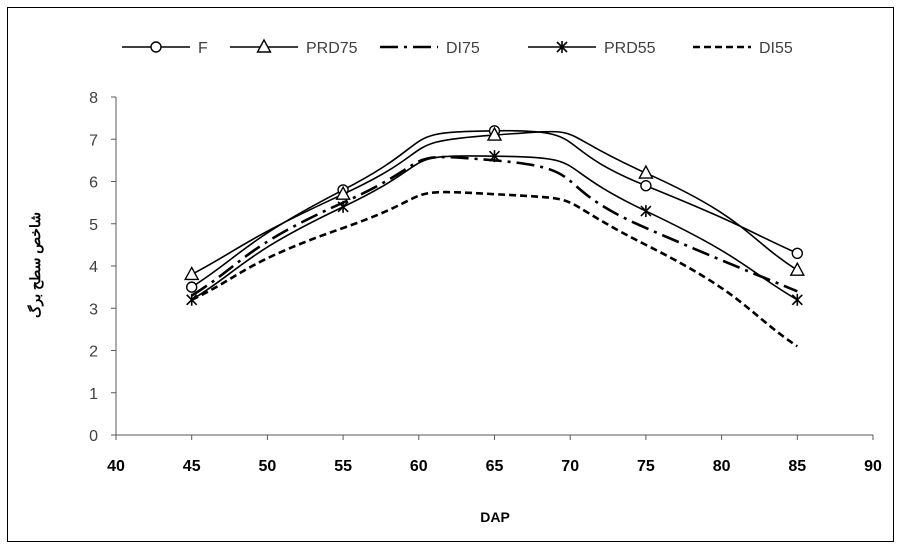 This screenshot has height=549, width=902. I want to click on x-tick-label: 65, so click(495, 466).